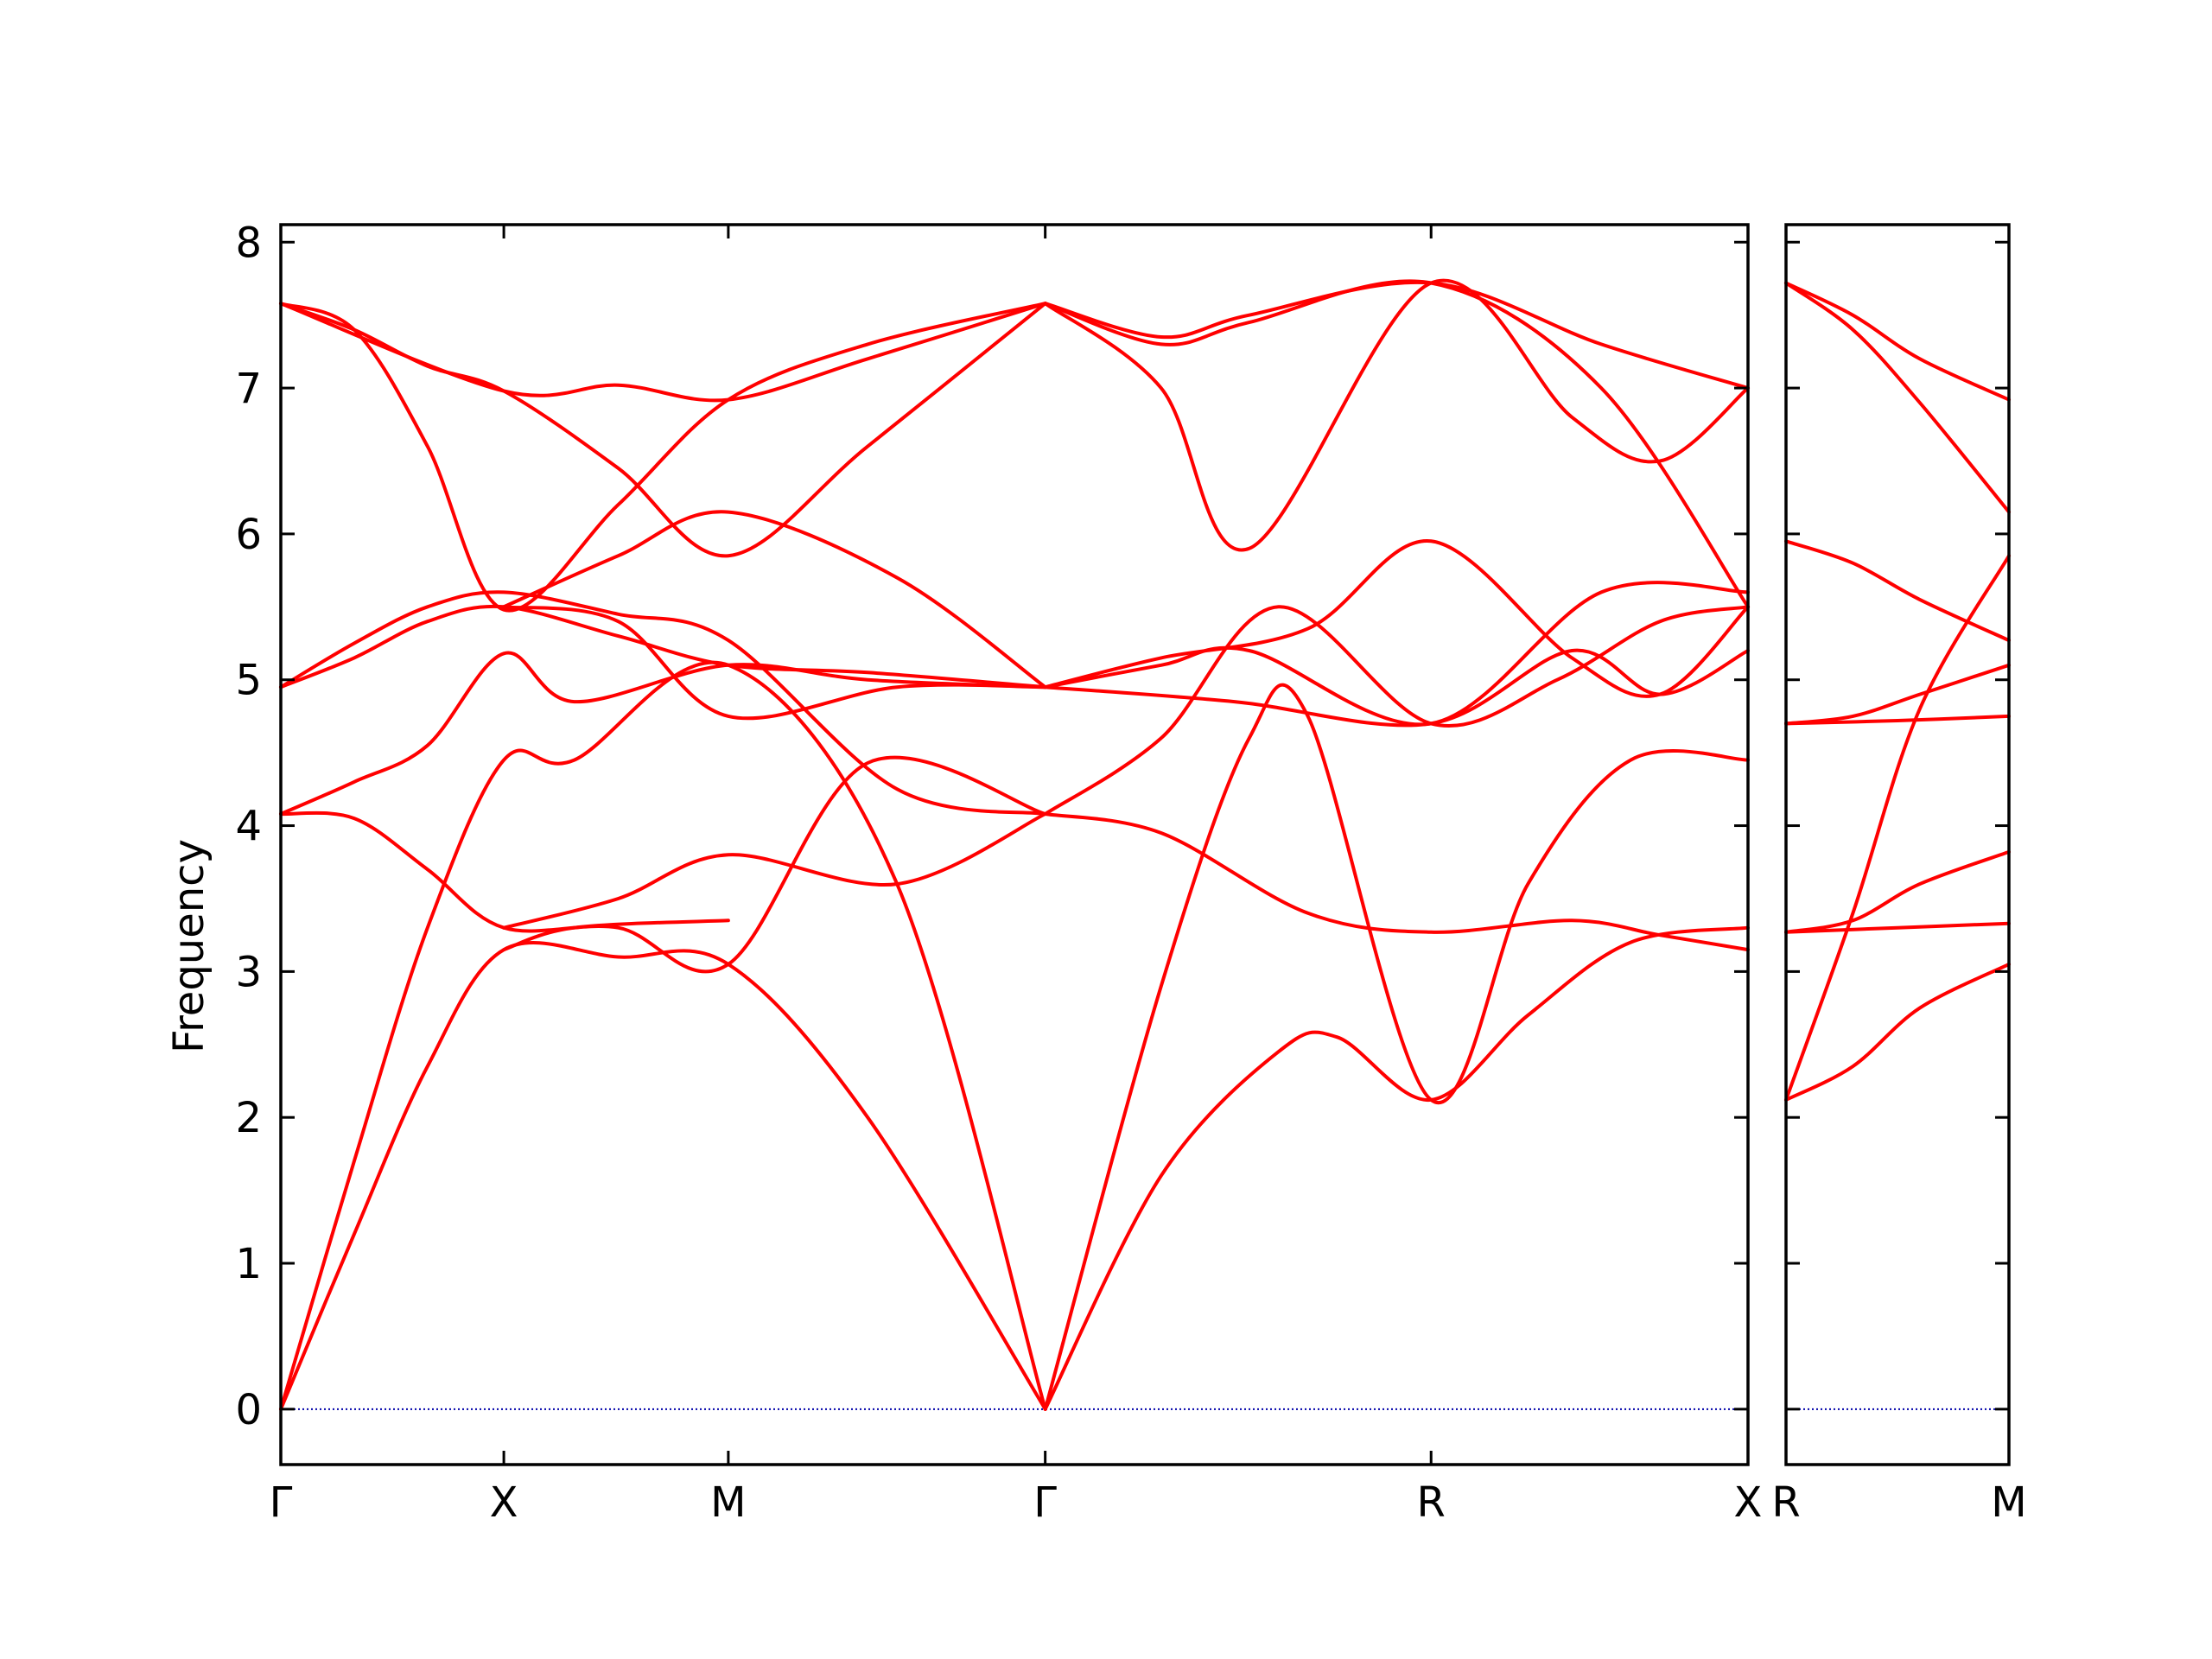  Describe the element at coordinates (189, 946) in the screenshot. I see `y-axis-label: Frequency` at that location.